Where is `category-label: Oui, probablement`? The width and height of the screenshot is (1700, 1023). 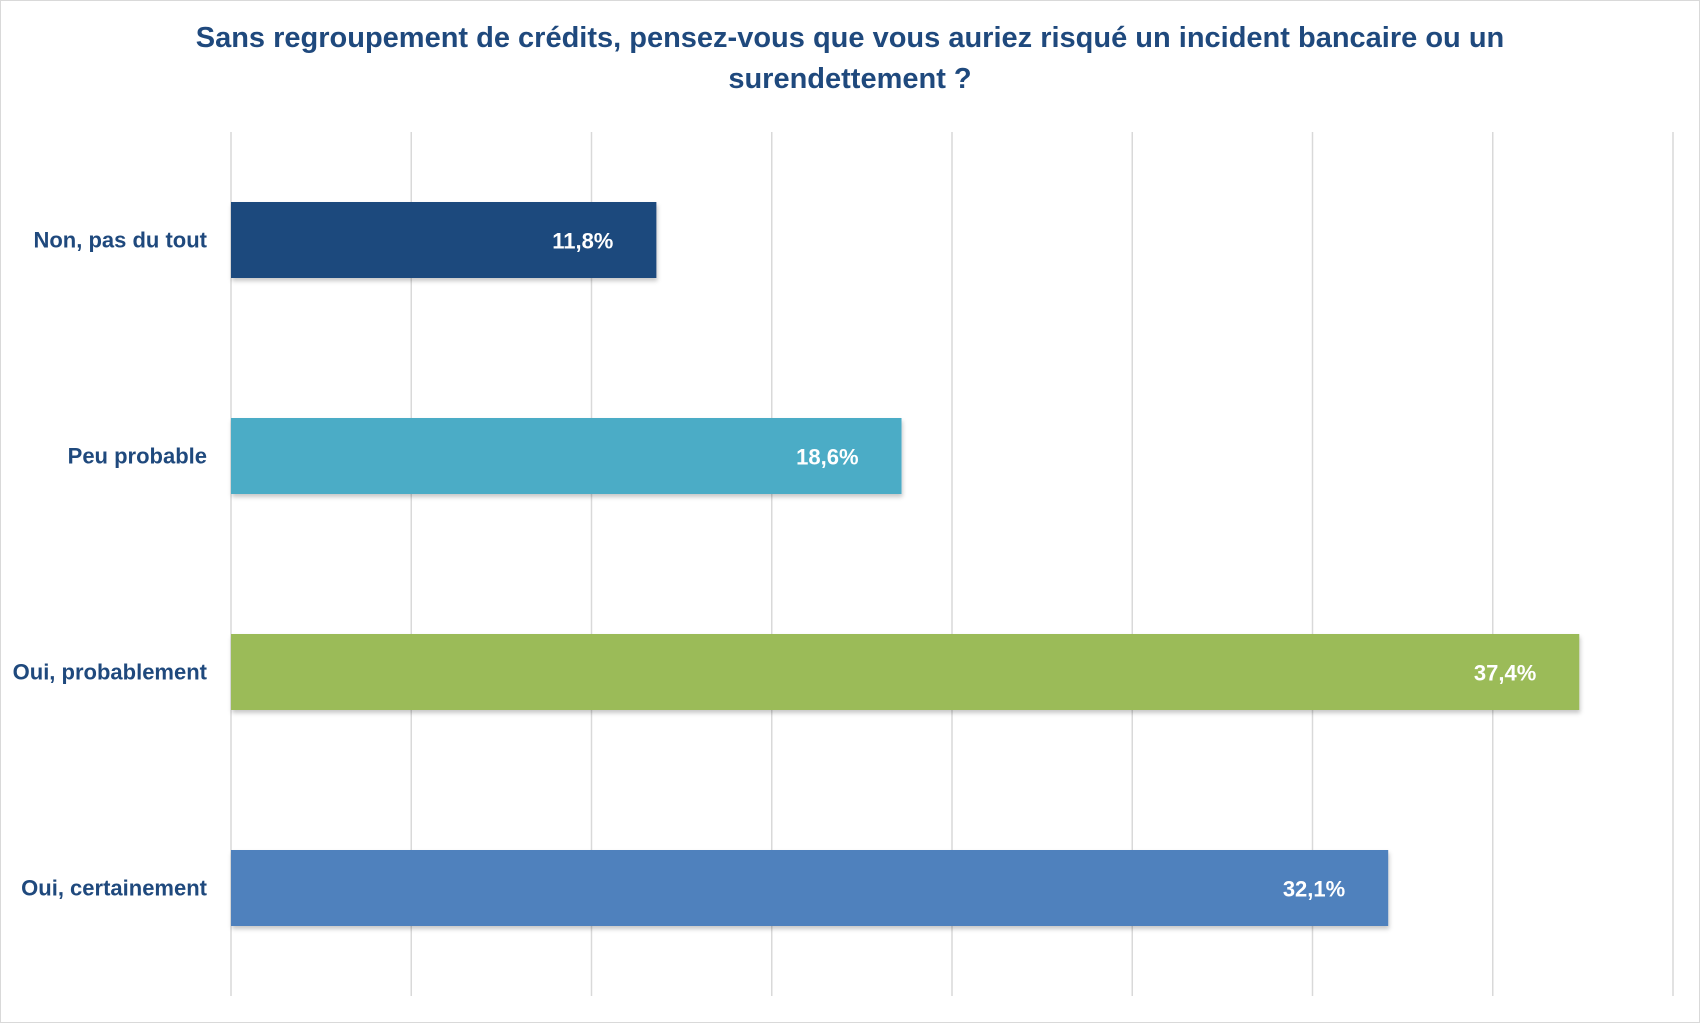 category-label: Oui, probablement is located at coordinates (110, 672).